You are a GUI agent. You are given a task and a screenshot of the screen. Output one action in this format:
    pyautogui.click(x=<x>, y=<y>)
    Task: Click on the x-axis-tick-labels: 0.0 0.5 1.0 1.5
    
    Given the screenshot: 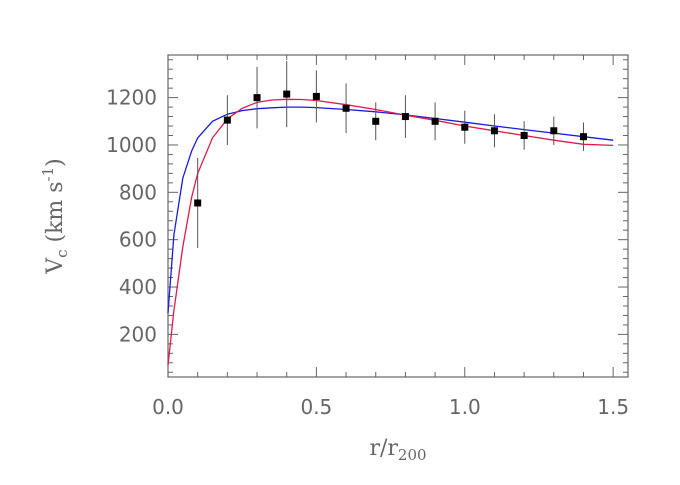 What is the action you would take?
    pyautogui.click(x=390, y=407)
    